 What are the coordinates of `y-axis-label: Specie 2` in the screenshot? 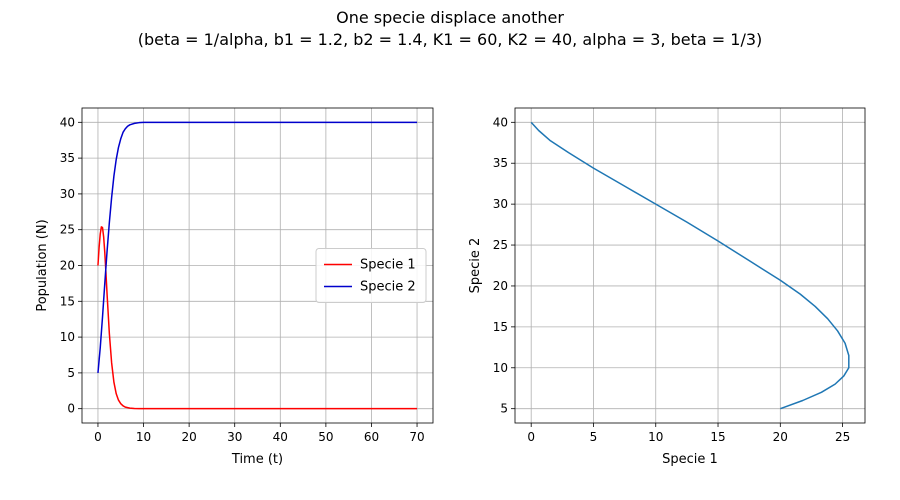 It's located at (475, 266).